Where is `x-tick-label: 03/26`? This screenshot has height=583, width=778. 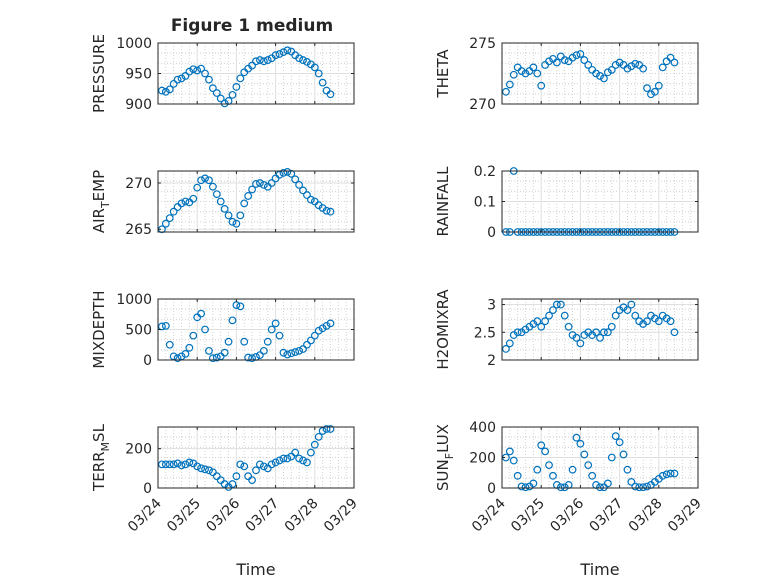 x-tick-label: 03/26 is located at coordinates (223, 515).